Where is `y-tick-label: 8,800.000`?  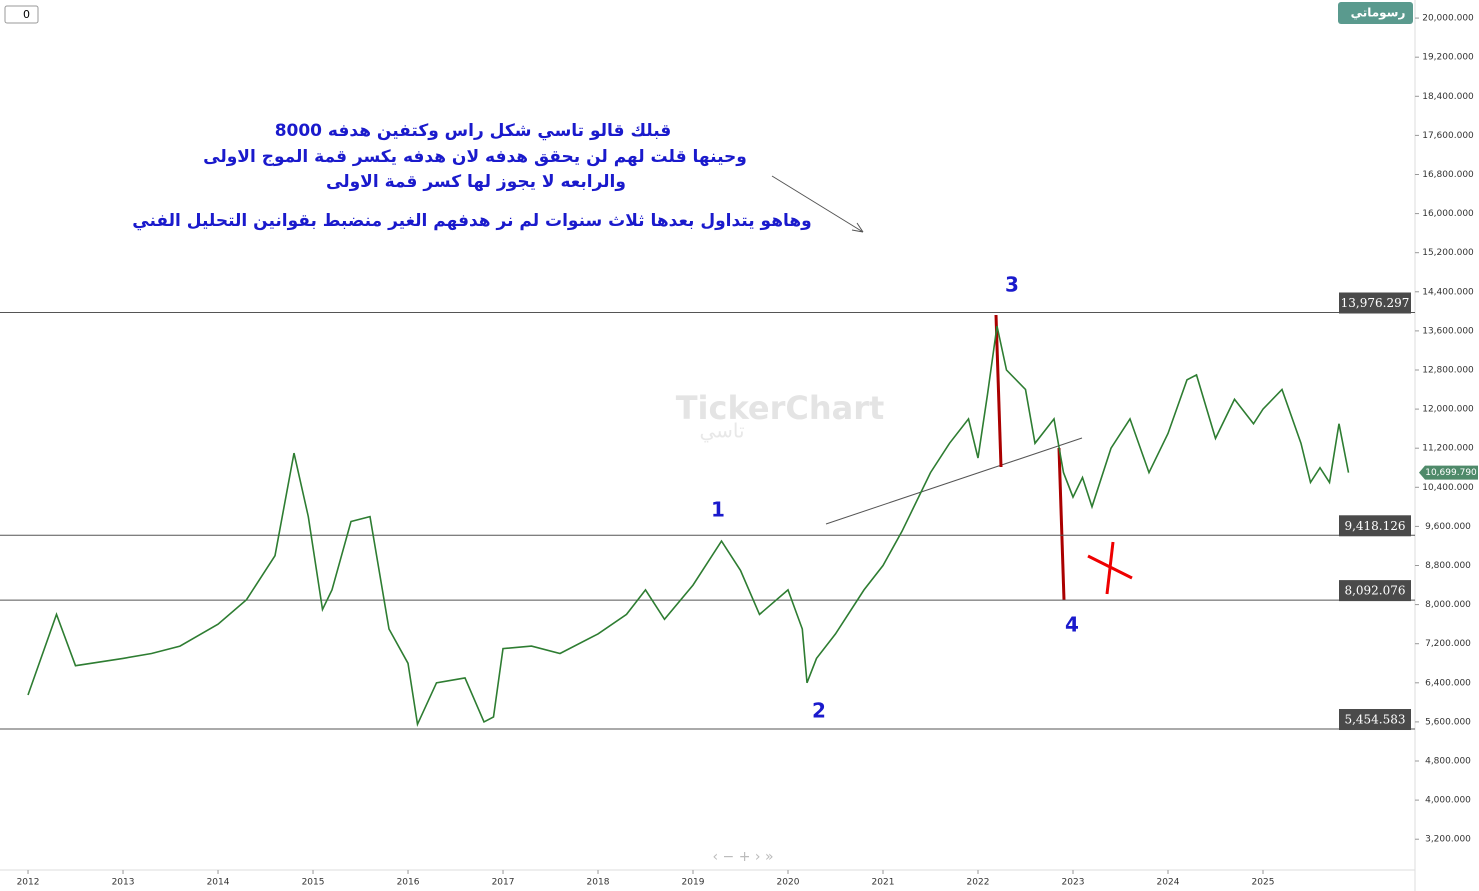
y-tick-label: 8,800.000 is located at coordinates (1448, 566).